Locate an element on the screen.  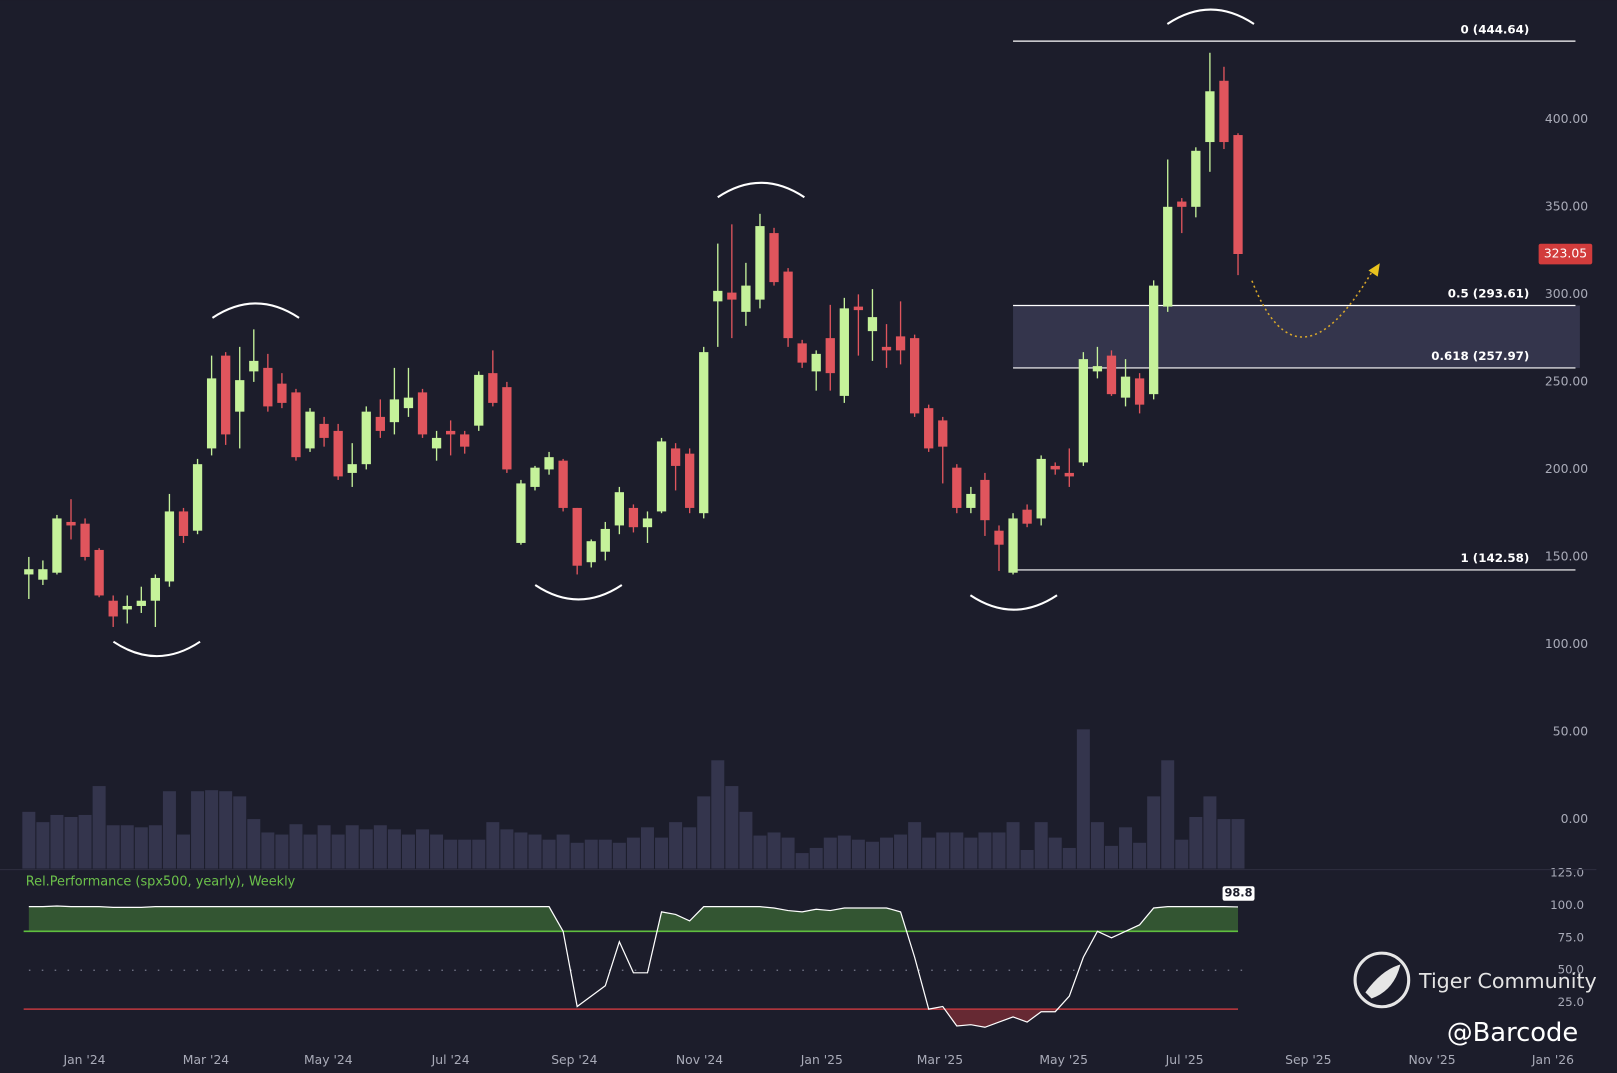
x-tick-label: Mar '25 is located at coordinates (940, 1060).